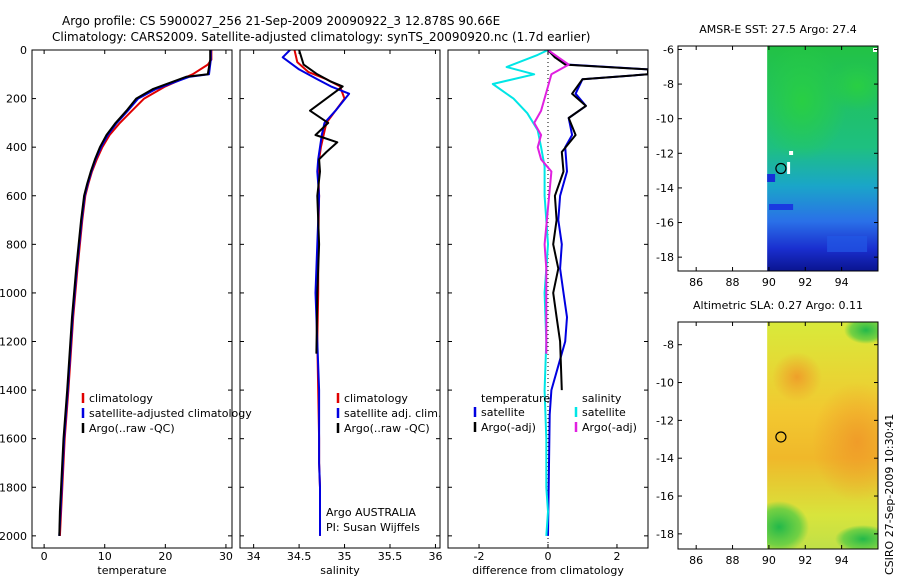 The width and height of the screenshot is (900, 580). What do you see at coordinates (16, 99) in the screenshot?
I see `y-tick-label: 200` at bounding box center [16, 99].